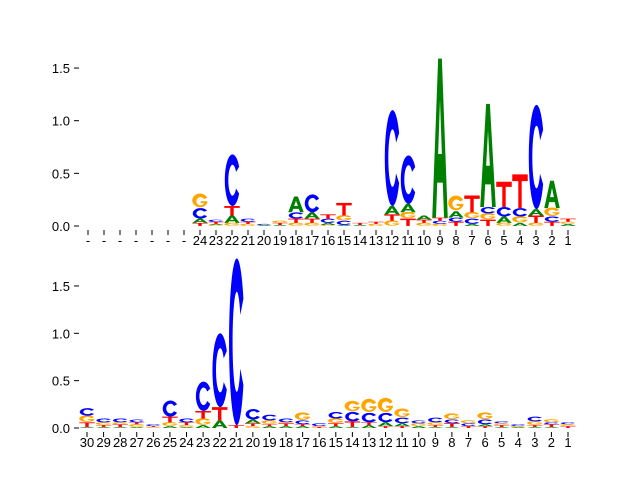 This screenshot has width=640, height=480. Describe the element at coordinates (61, 428) in the screenshot. I see `y-tick-label: 0.0` at that location.